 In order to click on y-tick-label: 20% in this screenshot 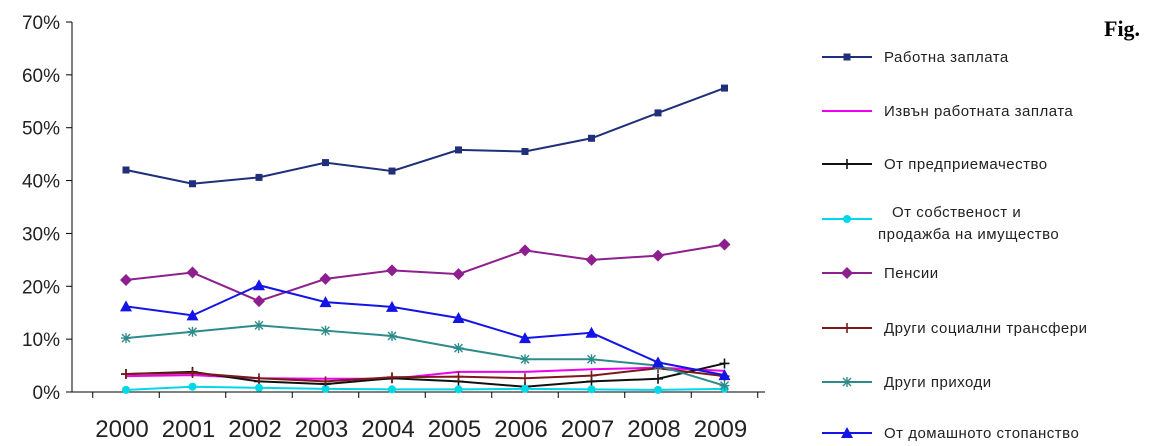, I will do `click(41, 287)`.